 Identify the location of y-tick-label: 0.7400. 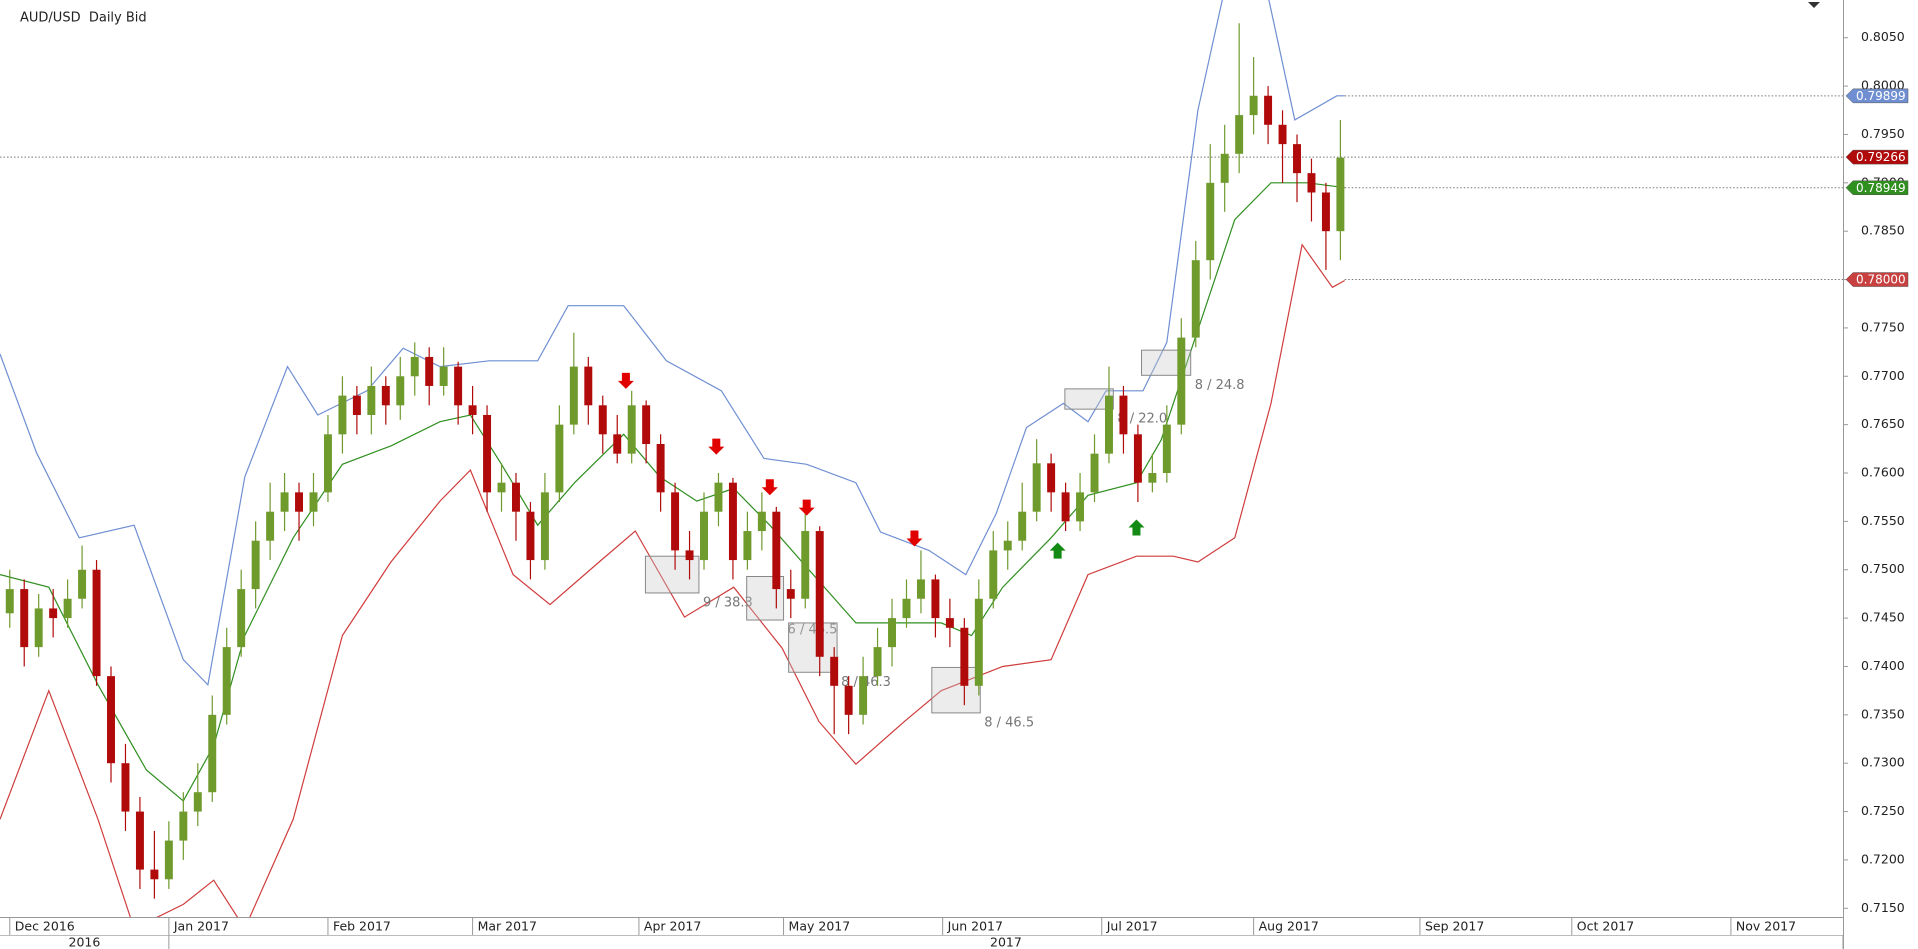
(1883, 665).